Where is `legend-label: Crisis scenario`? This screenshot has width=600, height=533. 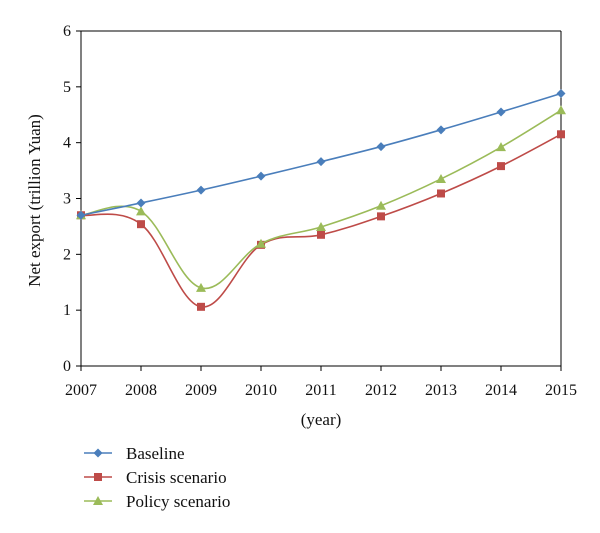
legend-label: Crisis scenario is located at coordinates (176, 477).